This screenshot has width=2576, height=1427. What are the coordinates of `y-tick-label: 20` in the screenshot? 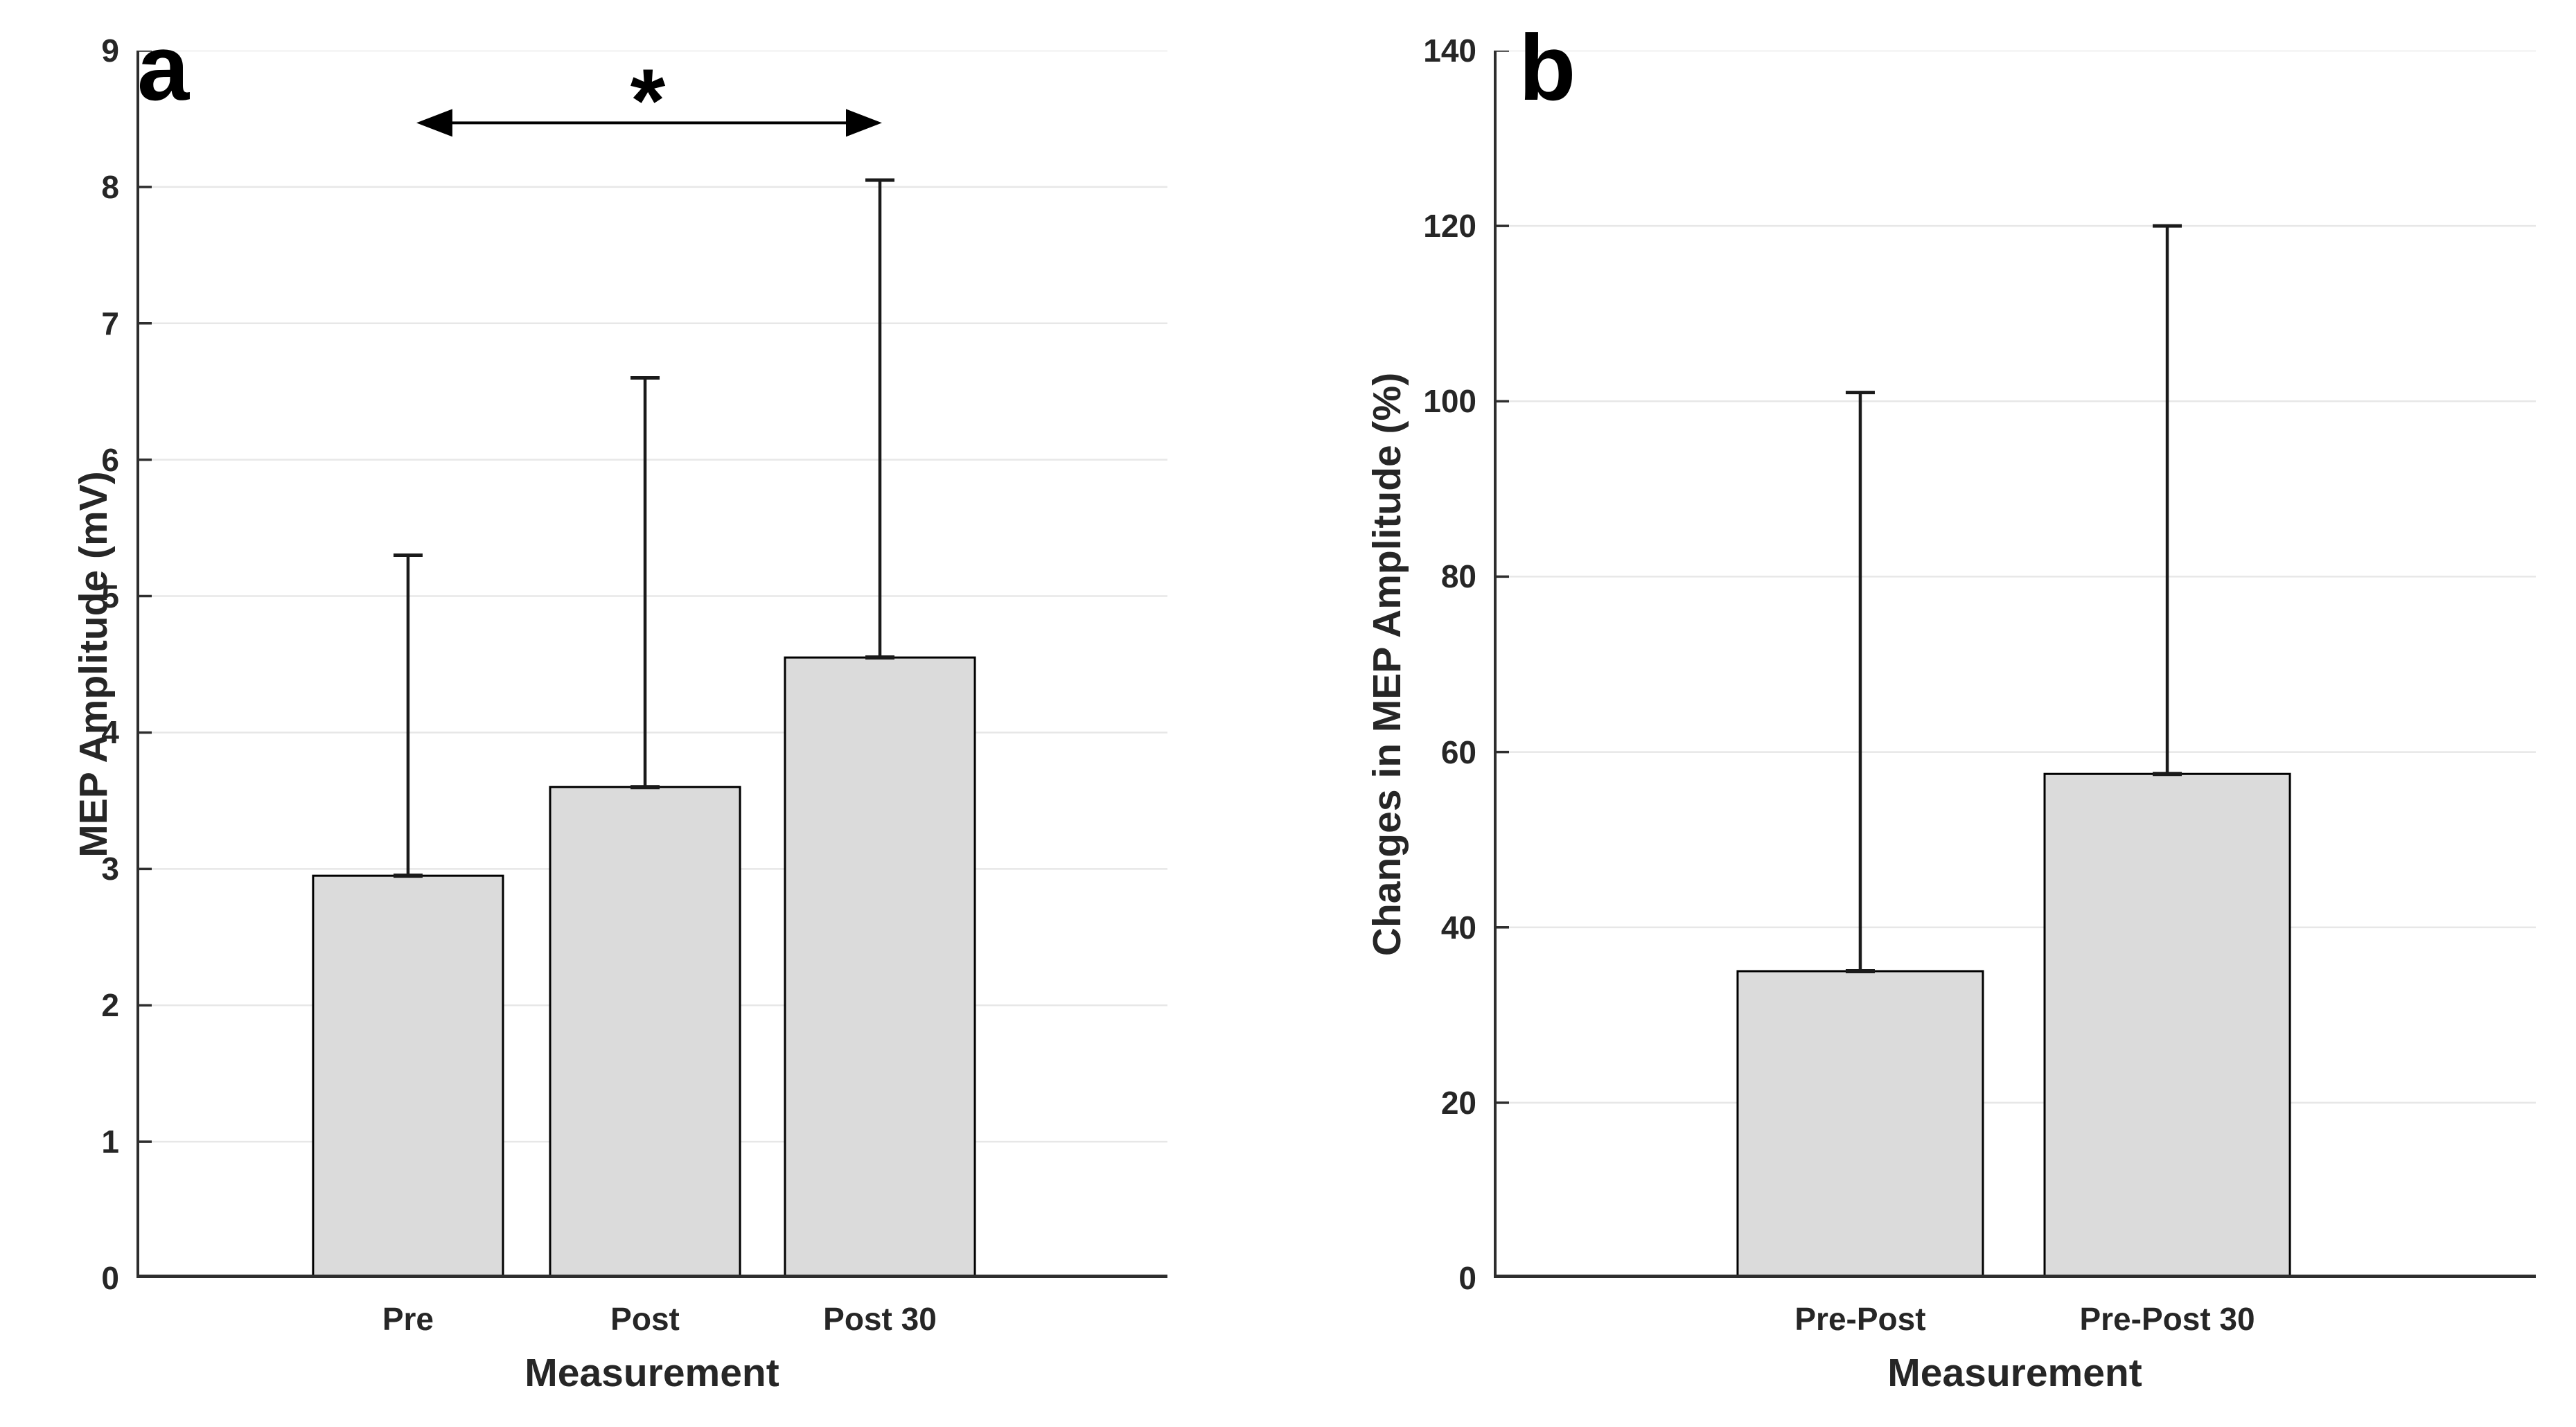 It's located at (1458, 1102).